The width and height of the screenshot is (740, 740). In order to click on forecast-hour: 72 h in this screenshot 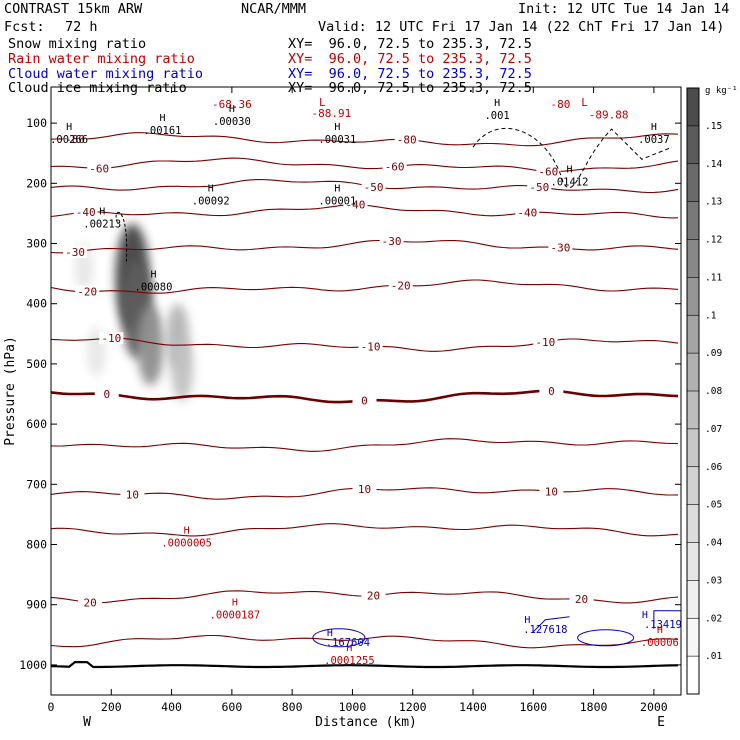, I will do `click(81, 27)`.